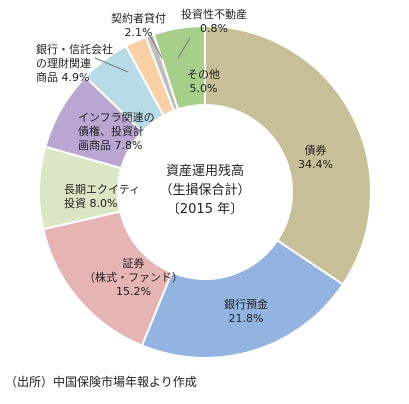 The height and width of the screenshot is (404, 409). I want to click on center-title-line: （生損保合計）, so click(205, 190).